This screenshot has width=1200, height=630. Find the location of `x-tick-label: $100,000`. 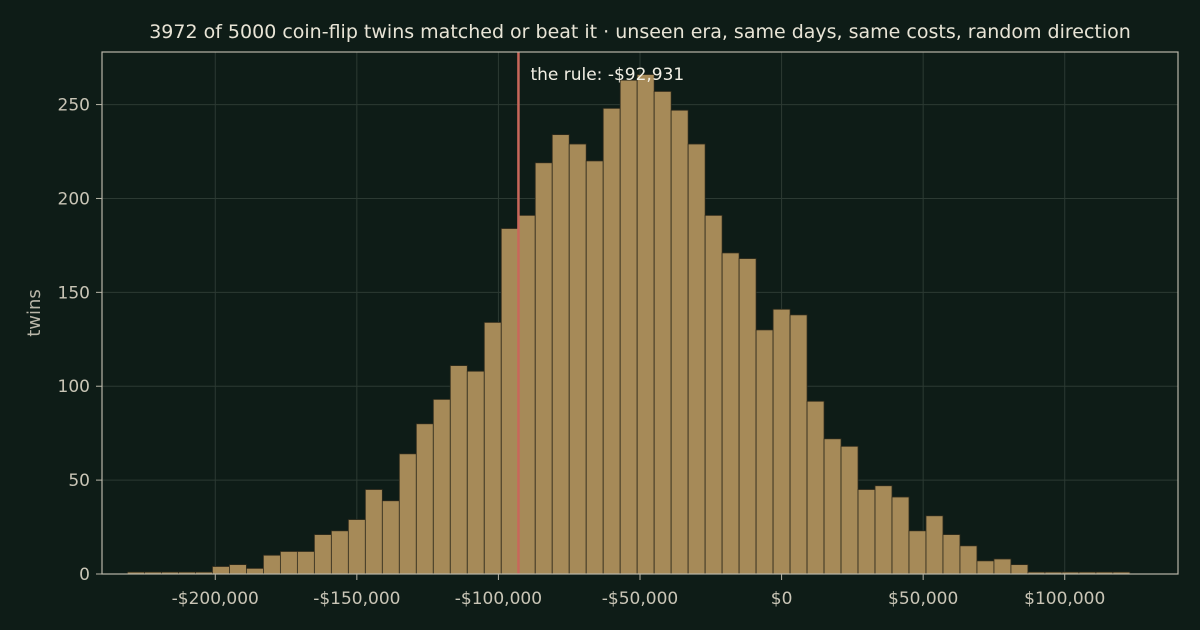

x-tick-label: $100,000 is located at coordinates (1064, 599).